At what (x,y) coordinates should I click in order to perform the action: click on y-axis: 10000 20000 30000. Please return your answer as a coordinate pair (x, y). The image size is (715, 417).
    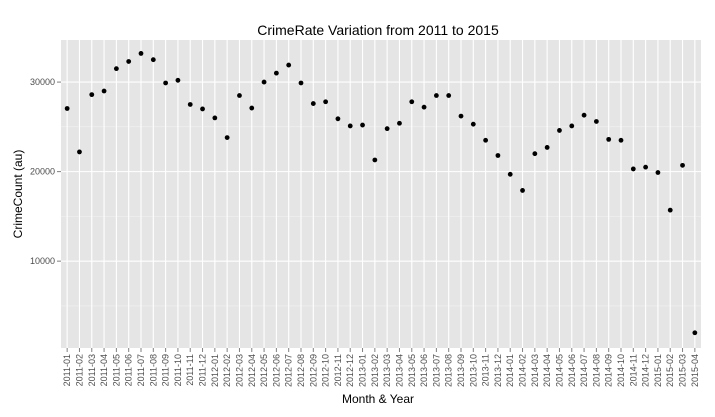
    Looking at the image, I should click on (45, 171).